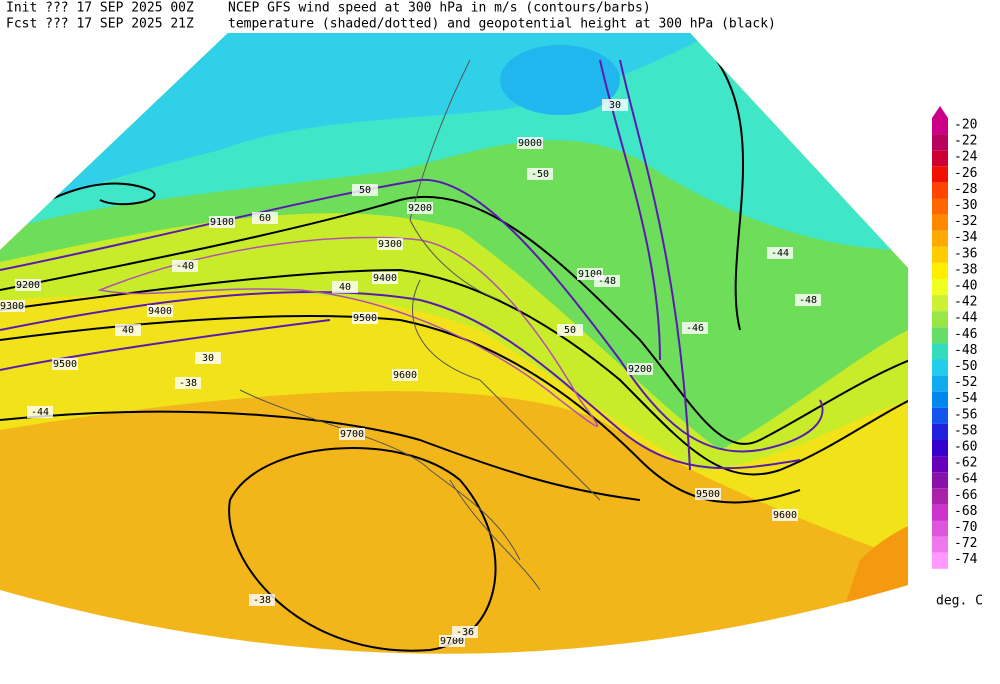  Describe the element at coordinates (965, 173) in the screenshot. I see `colorbar-label: -26` at that location.